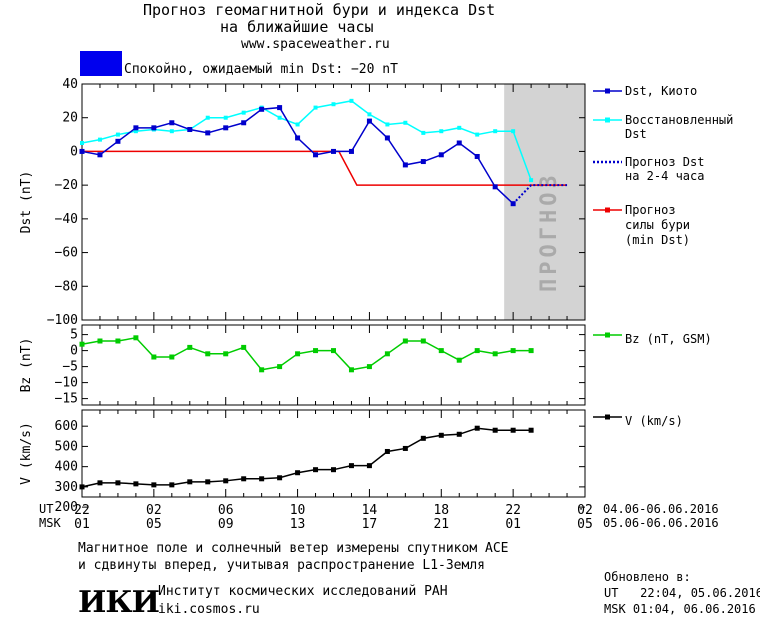  I want to click on legend-swatch-bz-marker, so click(607, 335).